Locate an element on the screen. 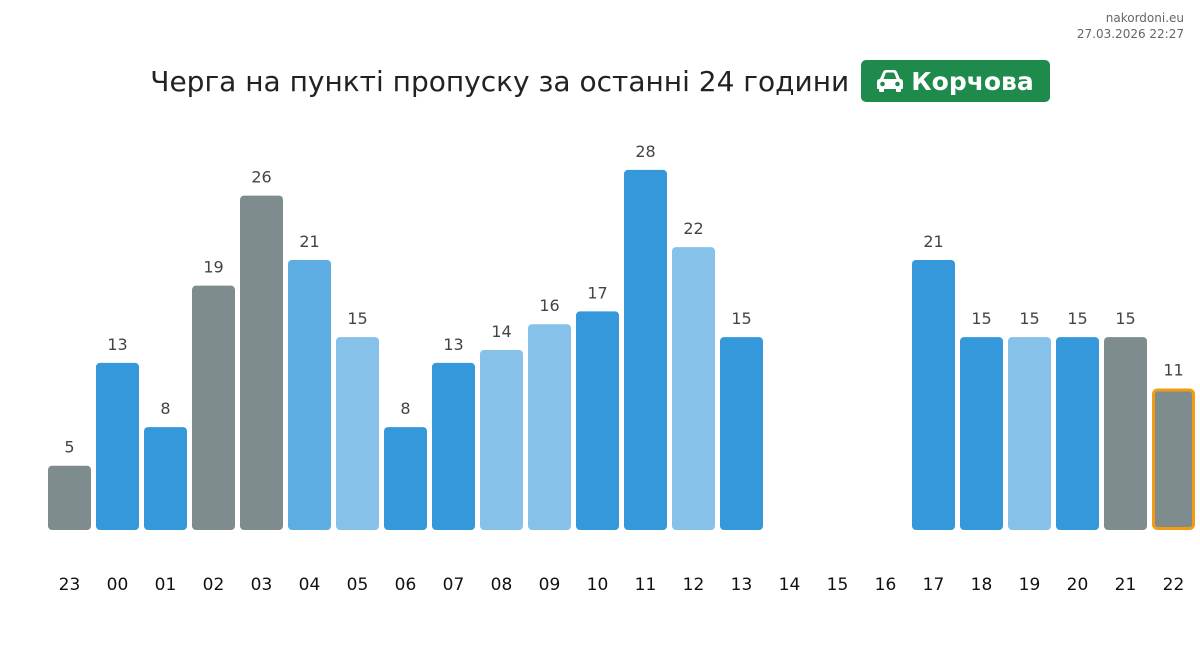  checkpoint-badge: Корчова is located at coordinates (955, 81).